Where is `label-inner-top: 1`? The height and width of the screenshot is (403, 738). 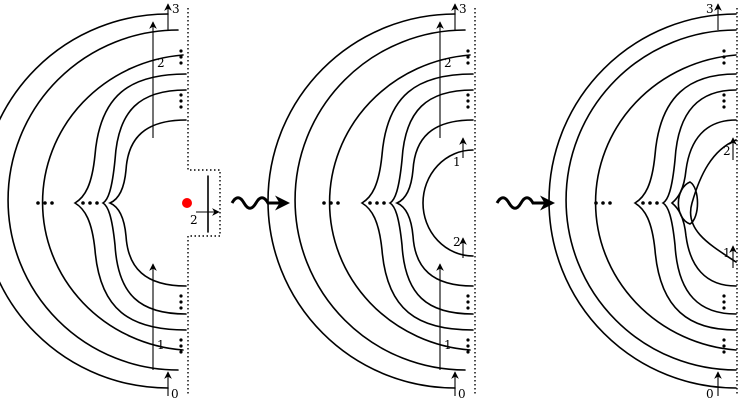 label-inner-top: 1 is located at coordinates (457, 162).